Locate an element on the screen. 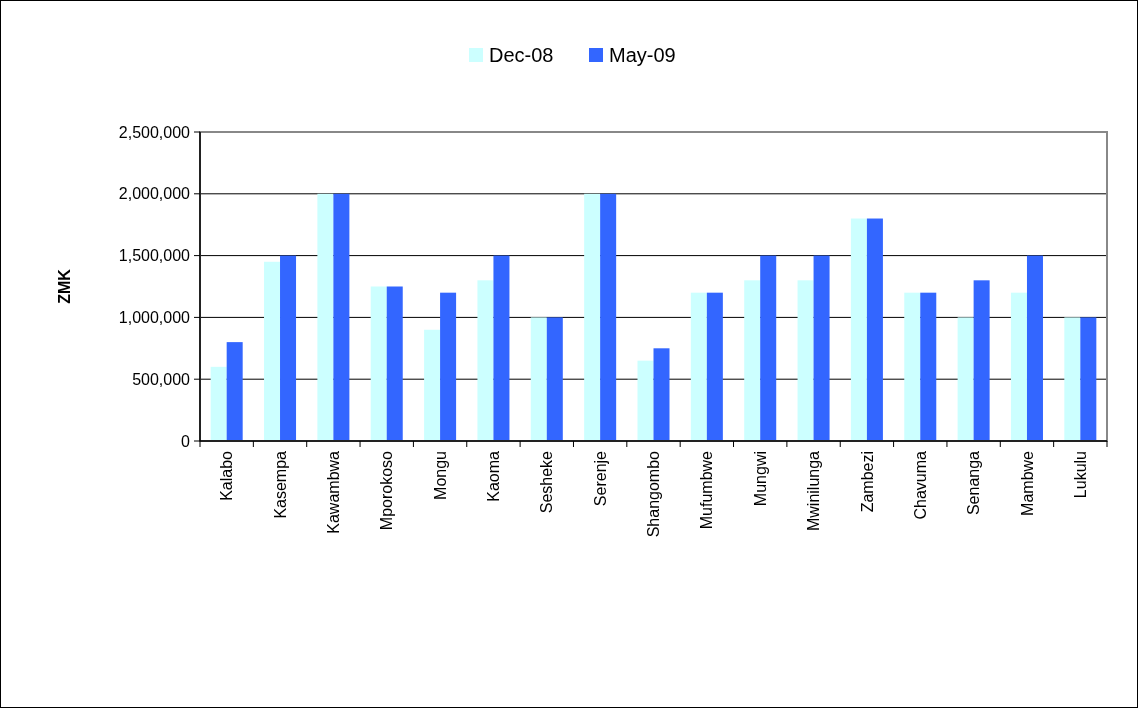 The height and width of the screenshot is (708, 1138). x-tick-label: Mufumbwe is located at coordinates (707, 490).